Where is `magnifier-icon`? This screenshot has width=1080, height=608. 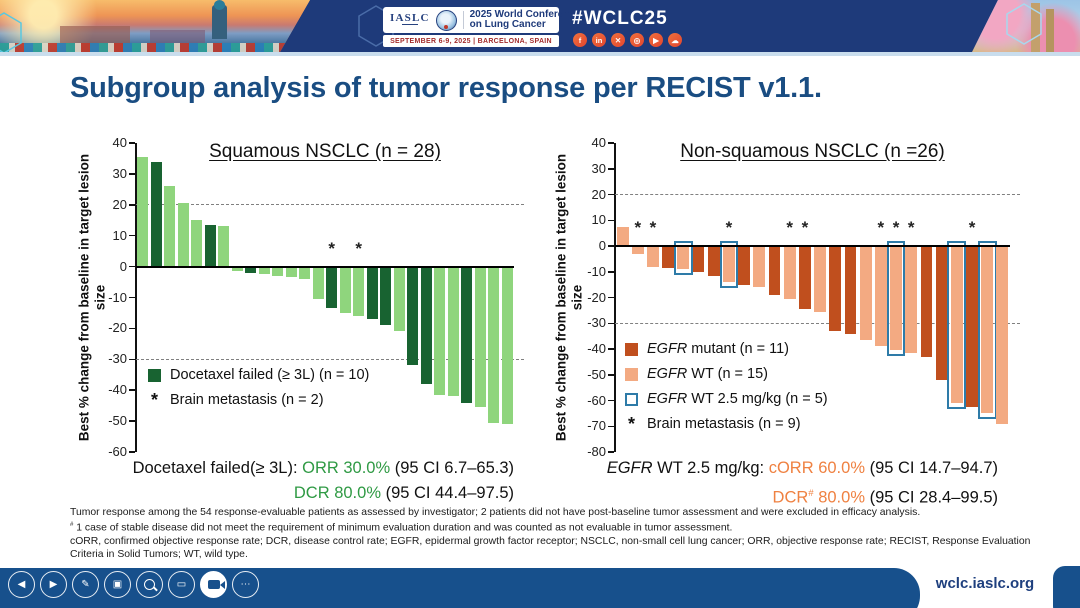
magnifier-icon is located at coordinates (149, 584).